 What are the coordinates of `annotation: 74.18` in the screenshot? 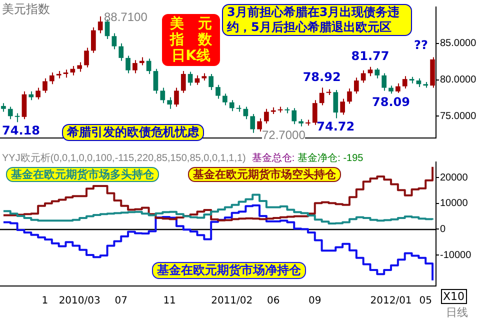 It's located at (21, 130).